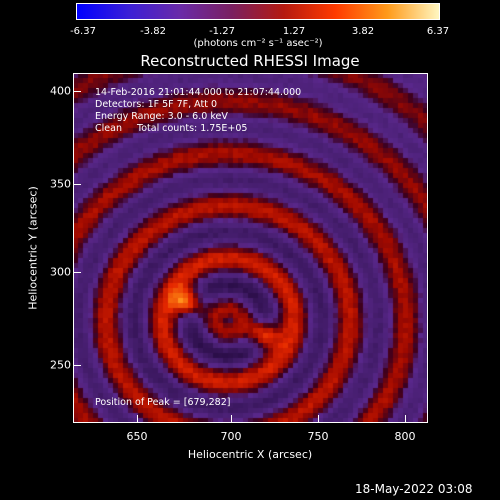  I want to click on y-axis-label: Heliocentric Y (arcsec), so click(33, 248).